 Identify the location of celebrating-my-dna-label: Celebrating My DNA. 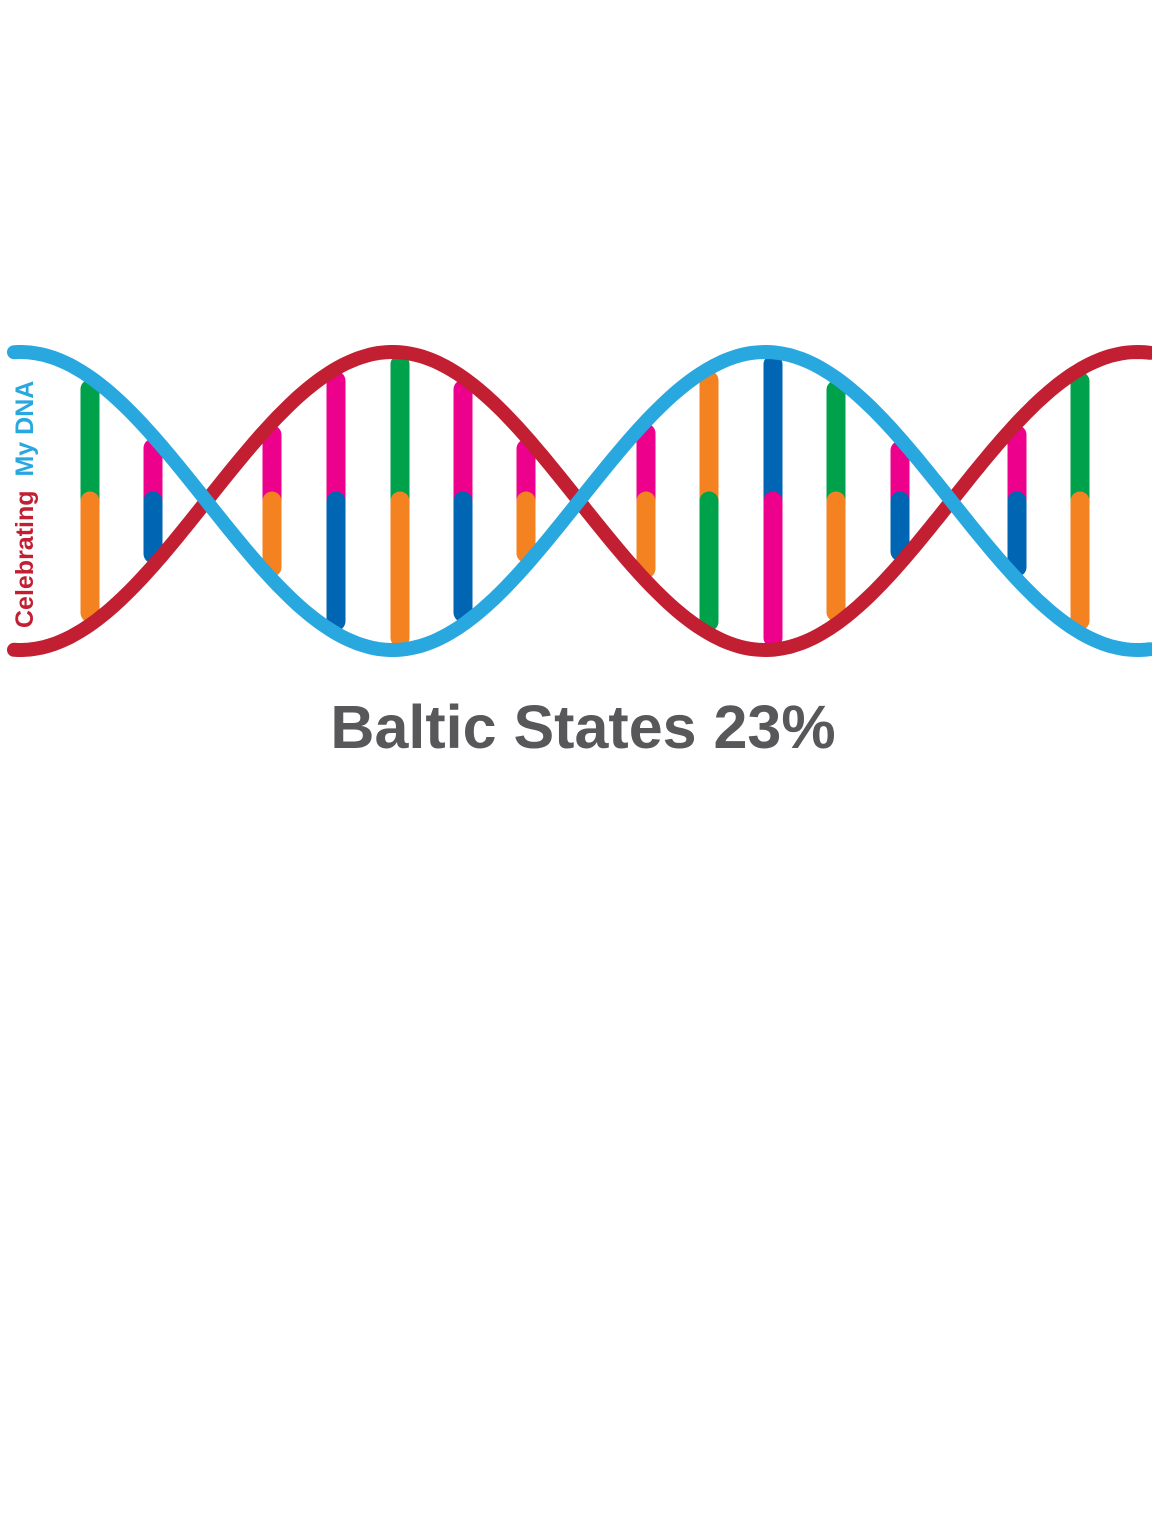
(25, 504).